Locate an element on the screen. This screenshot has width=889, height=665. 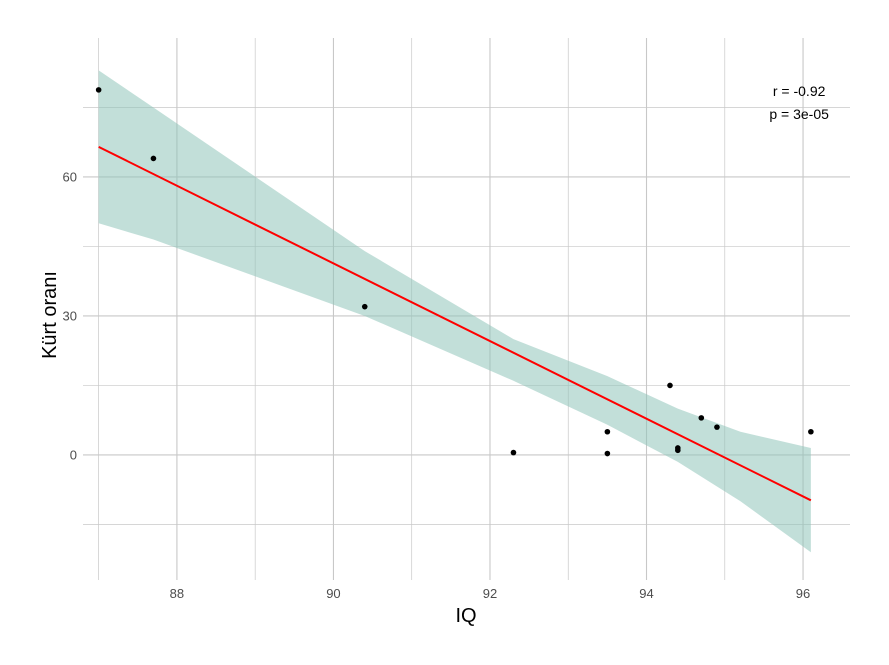
y-tick-label: 60 is located at coordinates (70, 176).